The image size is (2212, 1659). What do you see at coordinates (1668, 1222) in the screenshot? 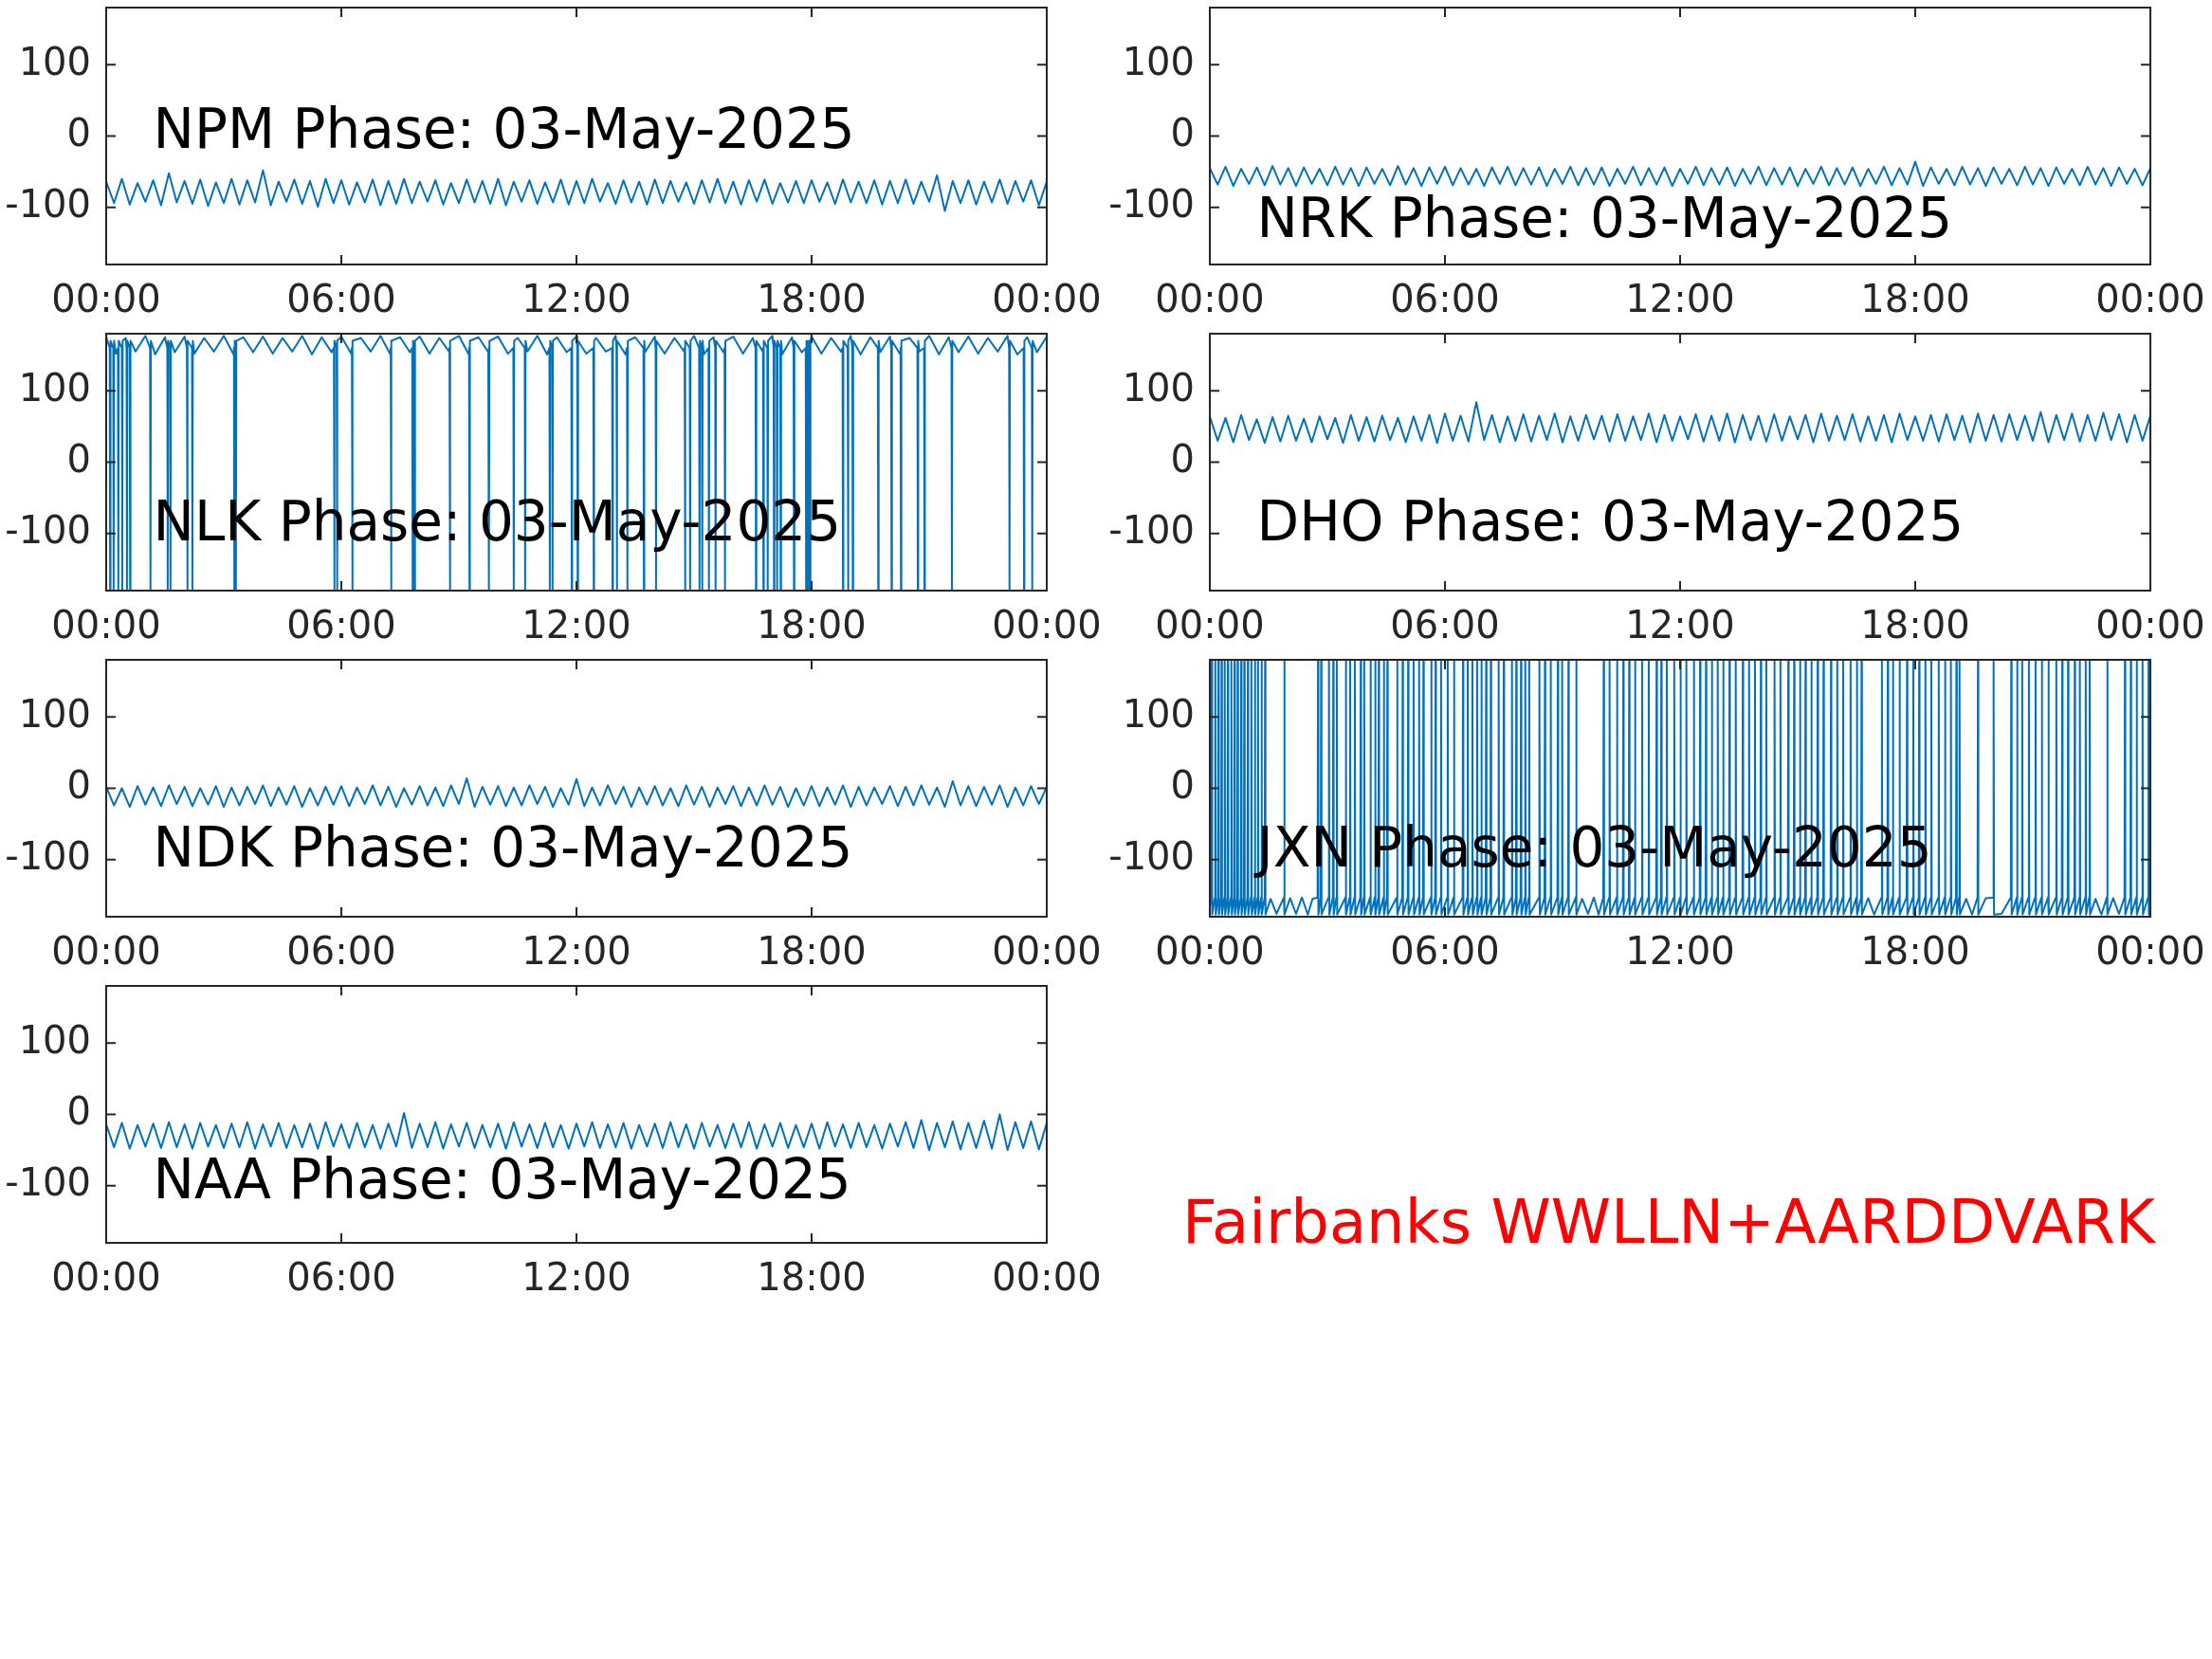
I see `text: Fairbanks WWLLN+AARDDVARK` at bounding box center [1668, 1222].